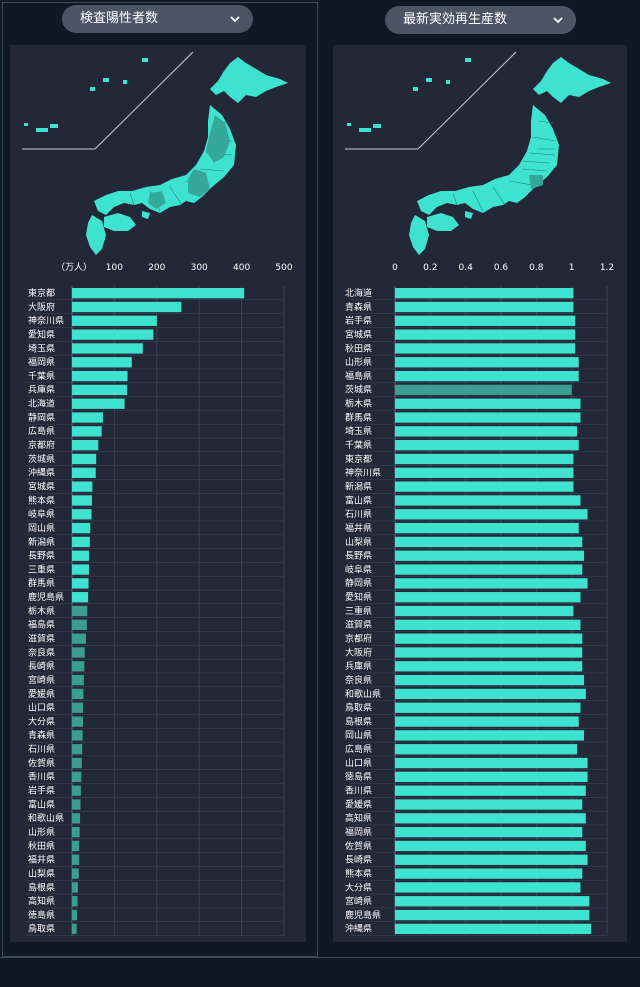 The width and height of the screenshot is (640, 987). Describe the element at coordinates (235, 19) in the screenshot. I see `chevron-down-icon` at that location.